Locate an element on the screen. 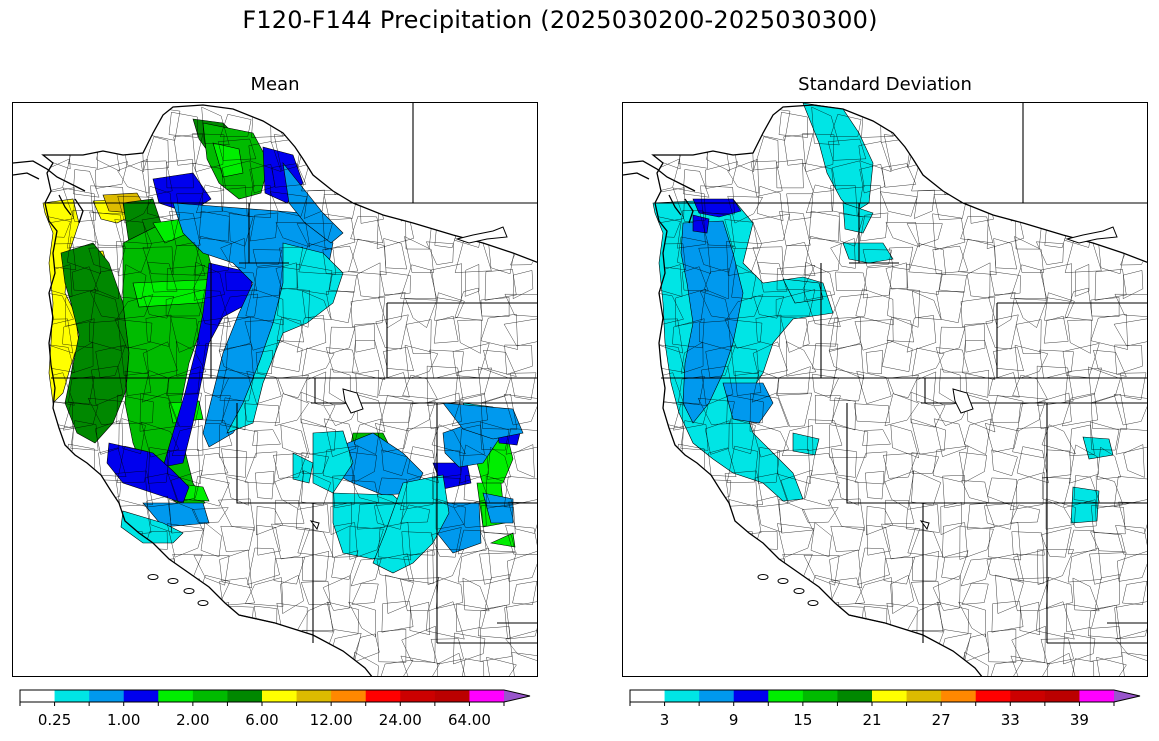 Image resolution: width=1159 pixels, height=741 pixels. colorbar-tick-label: 12.00 is located at coordinates (331, 720).